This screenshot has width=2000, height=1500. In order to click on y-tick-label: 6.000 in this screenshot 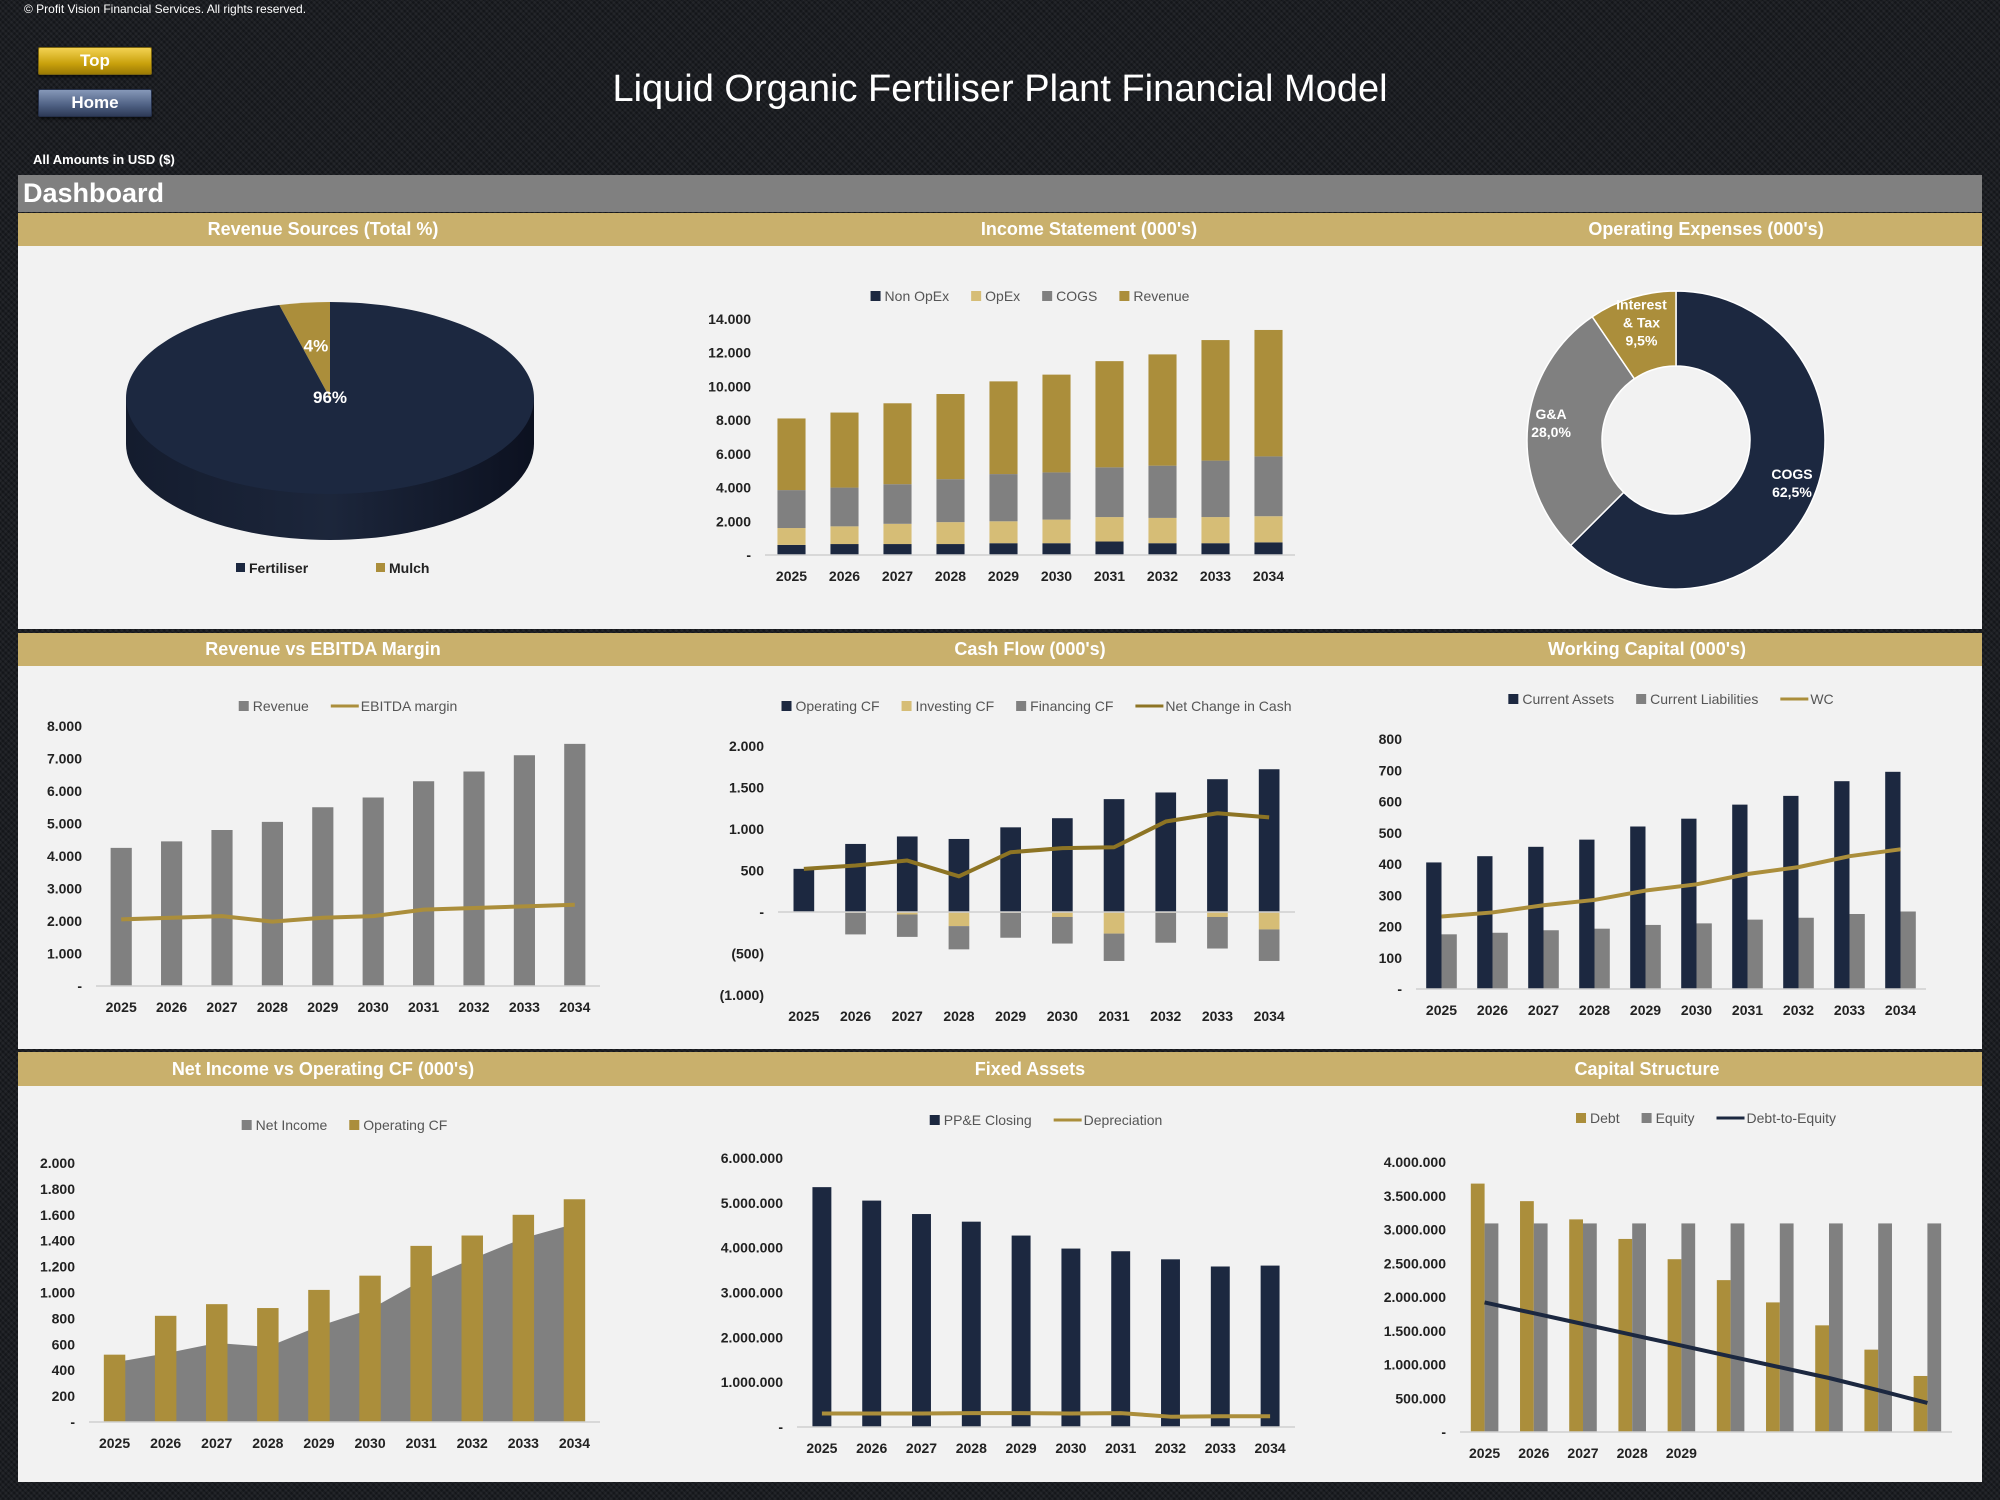, I will do `click(733, 454)`.